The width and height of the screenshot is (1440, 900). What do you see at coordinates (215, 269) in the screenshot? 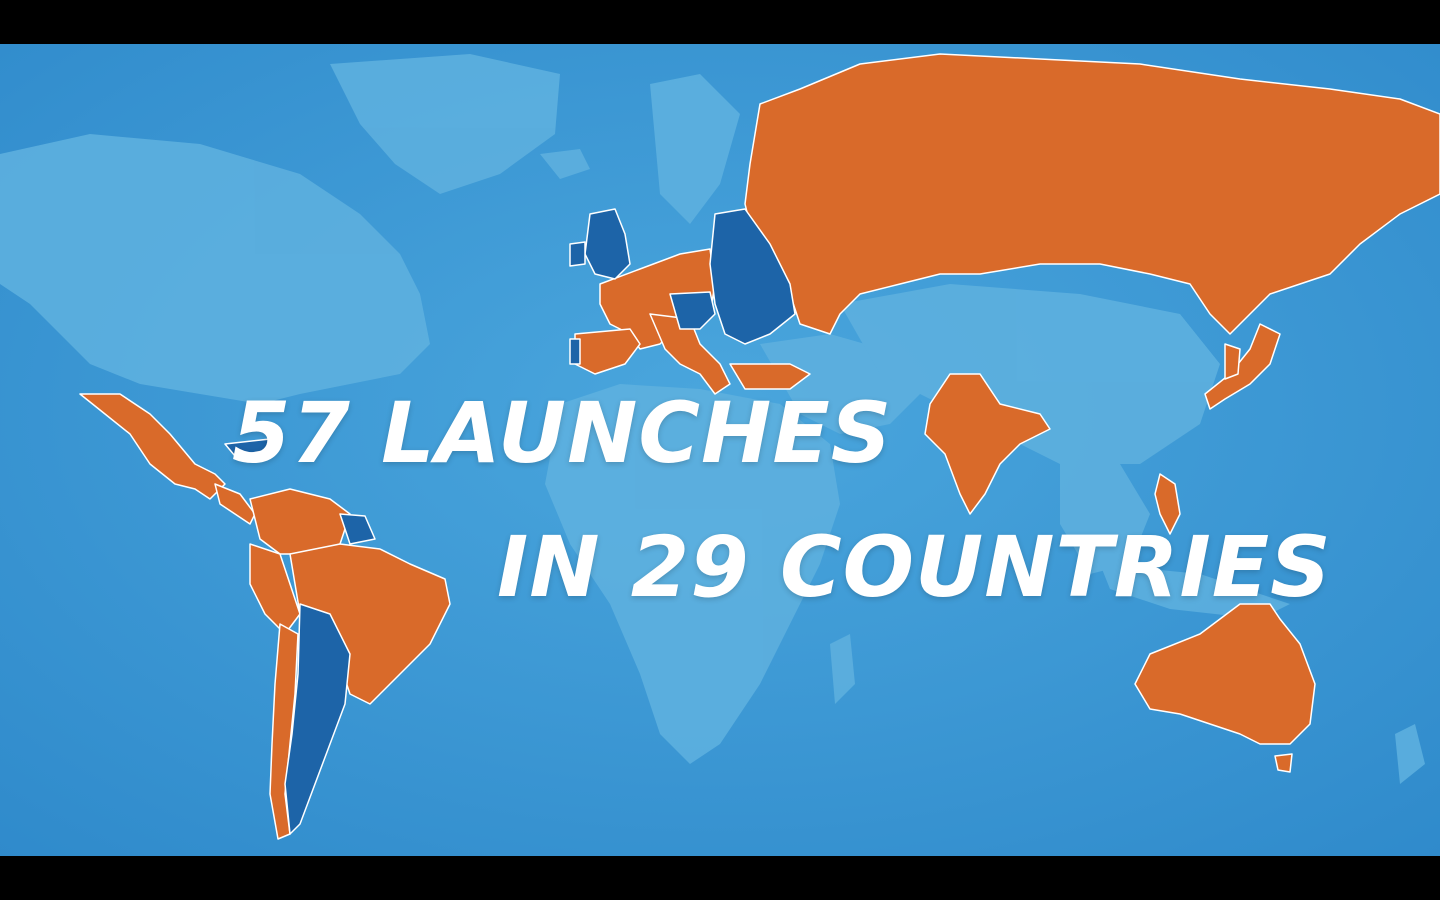
I see `land-north-america` at bounding box center [215, 269].